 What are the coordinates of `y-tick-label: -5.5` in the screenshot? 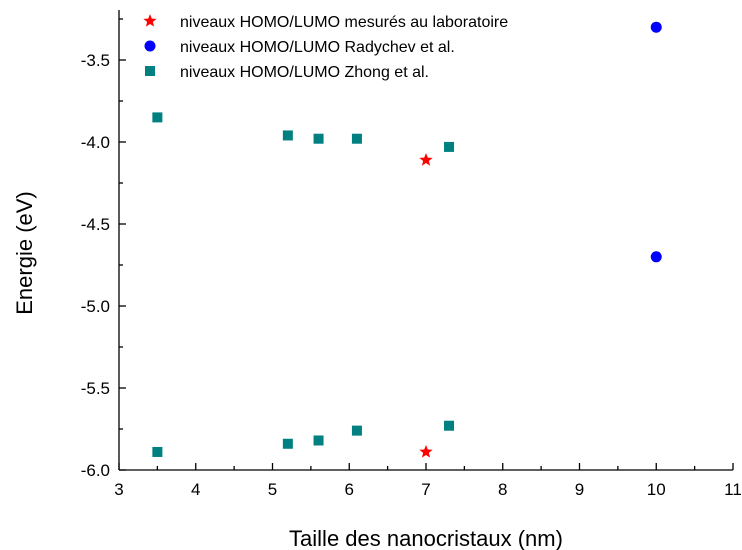 It's located at (95, 388).